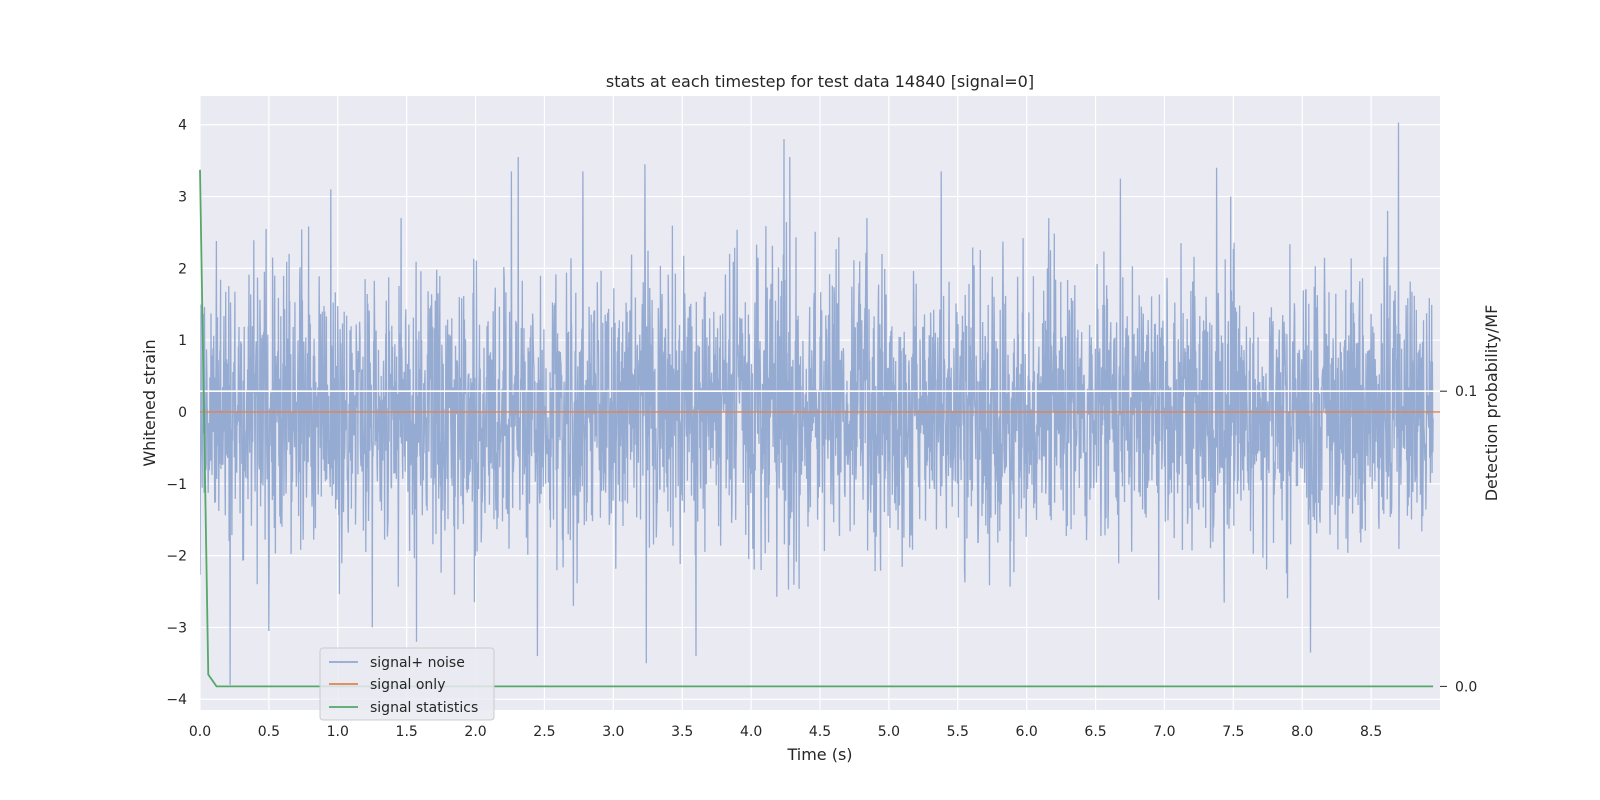 The height and width of the screenshot is (800, 1600). I want to click on y-tick-label: −3, so click(176, 628).